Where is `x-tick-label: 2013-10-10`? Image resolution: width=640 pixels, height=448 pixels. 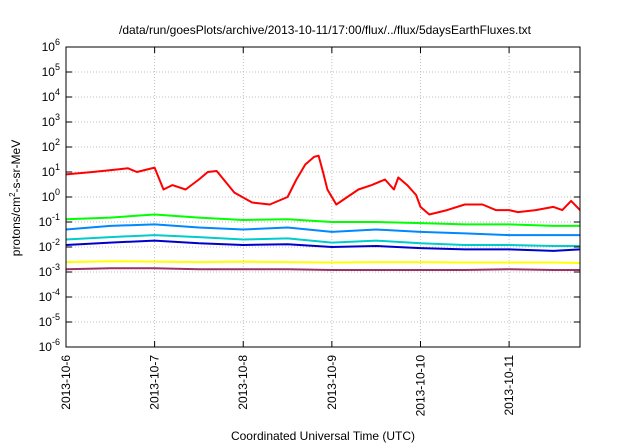
x-tick-label: 2013-10-10 is located at coordinates (420, 386).